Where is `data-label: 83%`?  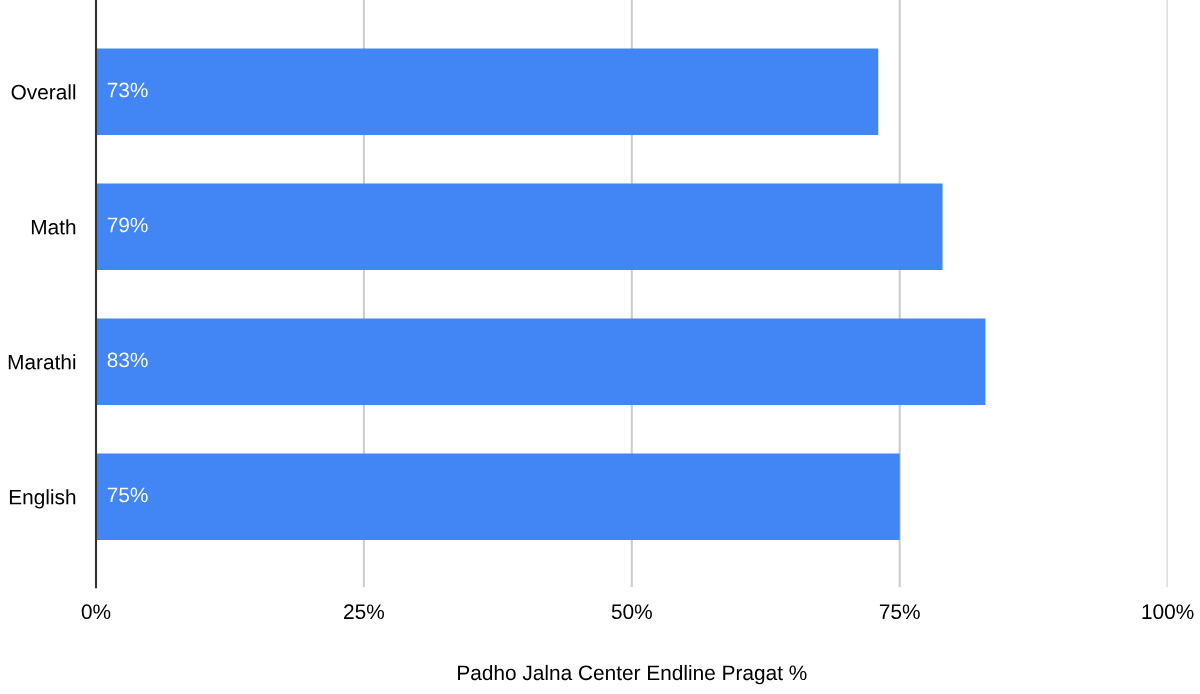
data-label: 83% is located at coordinates (127, 360).